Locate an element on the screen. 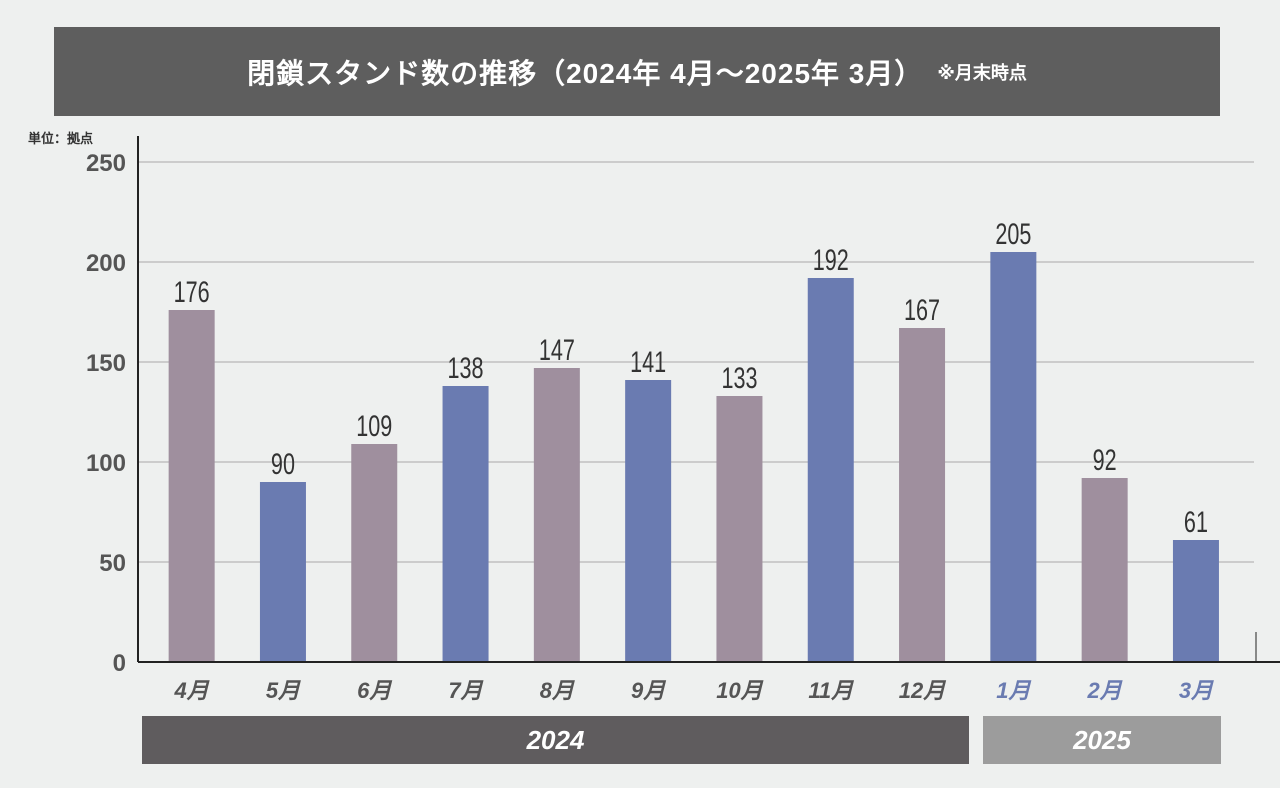  value-label-3: 109 is located at coordinates (374, 425).